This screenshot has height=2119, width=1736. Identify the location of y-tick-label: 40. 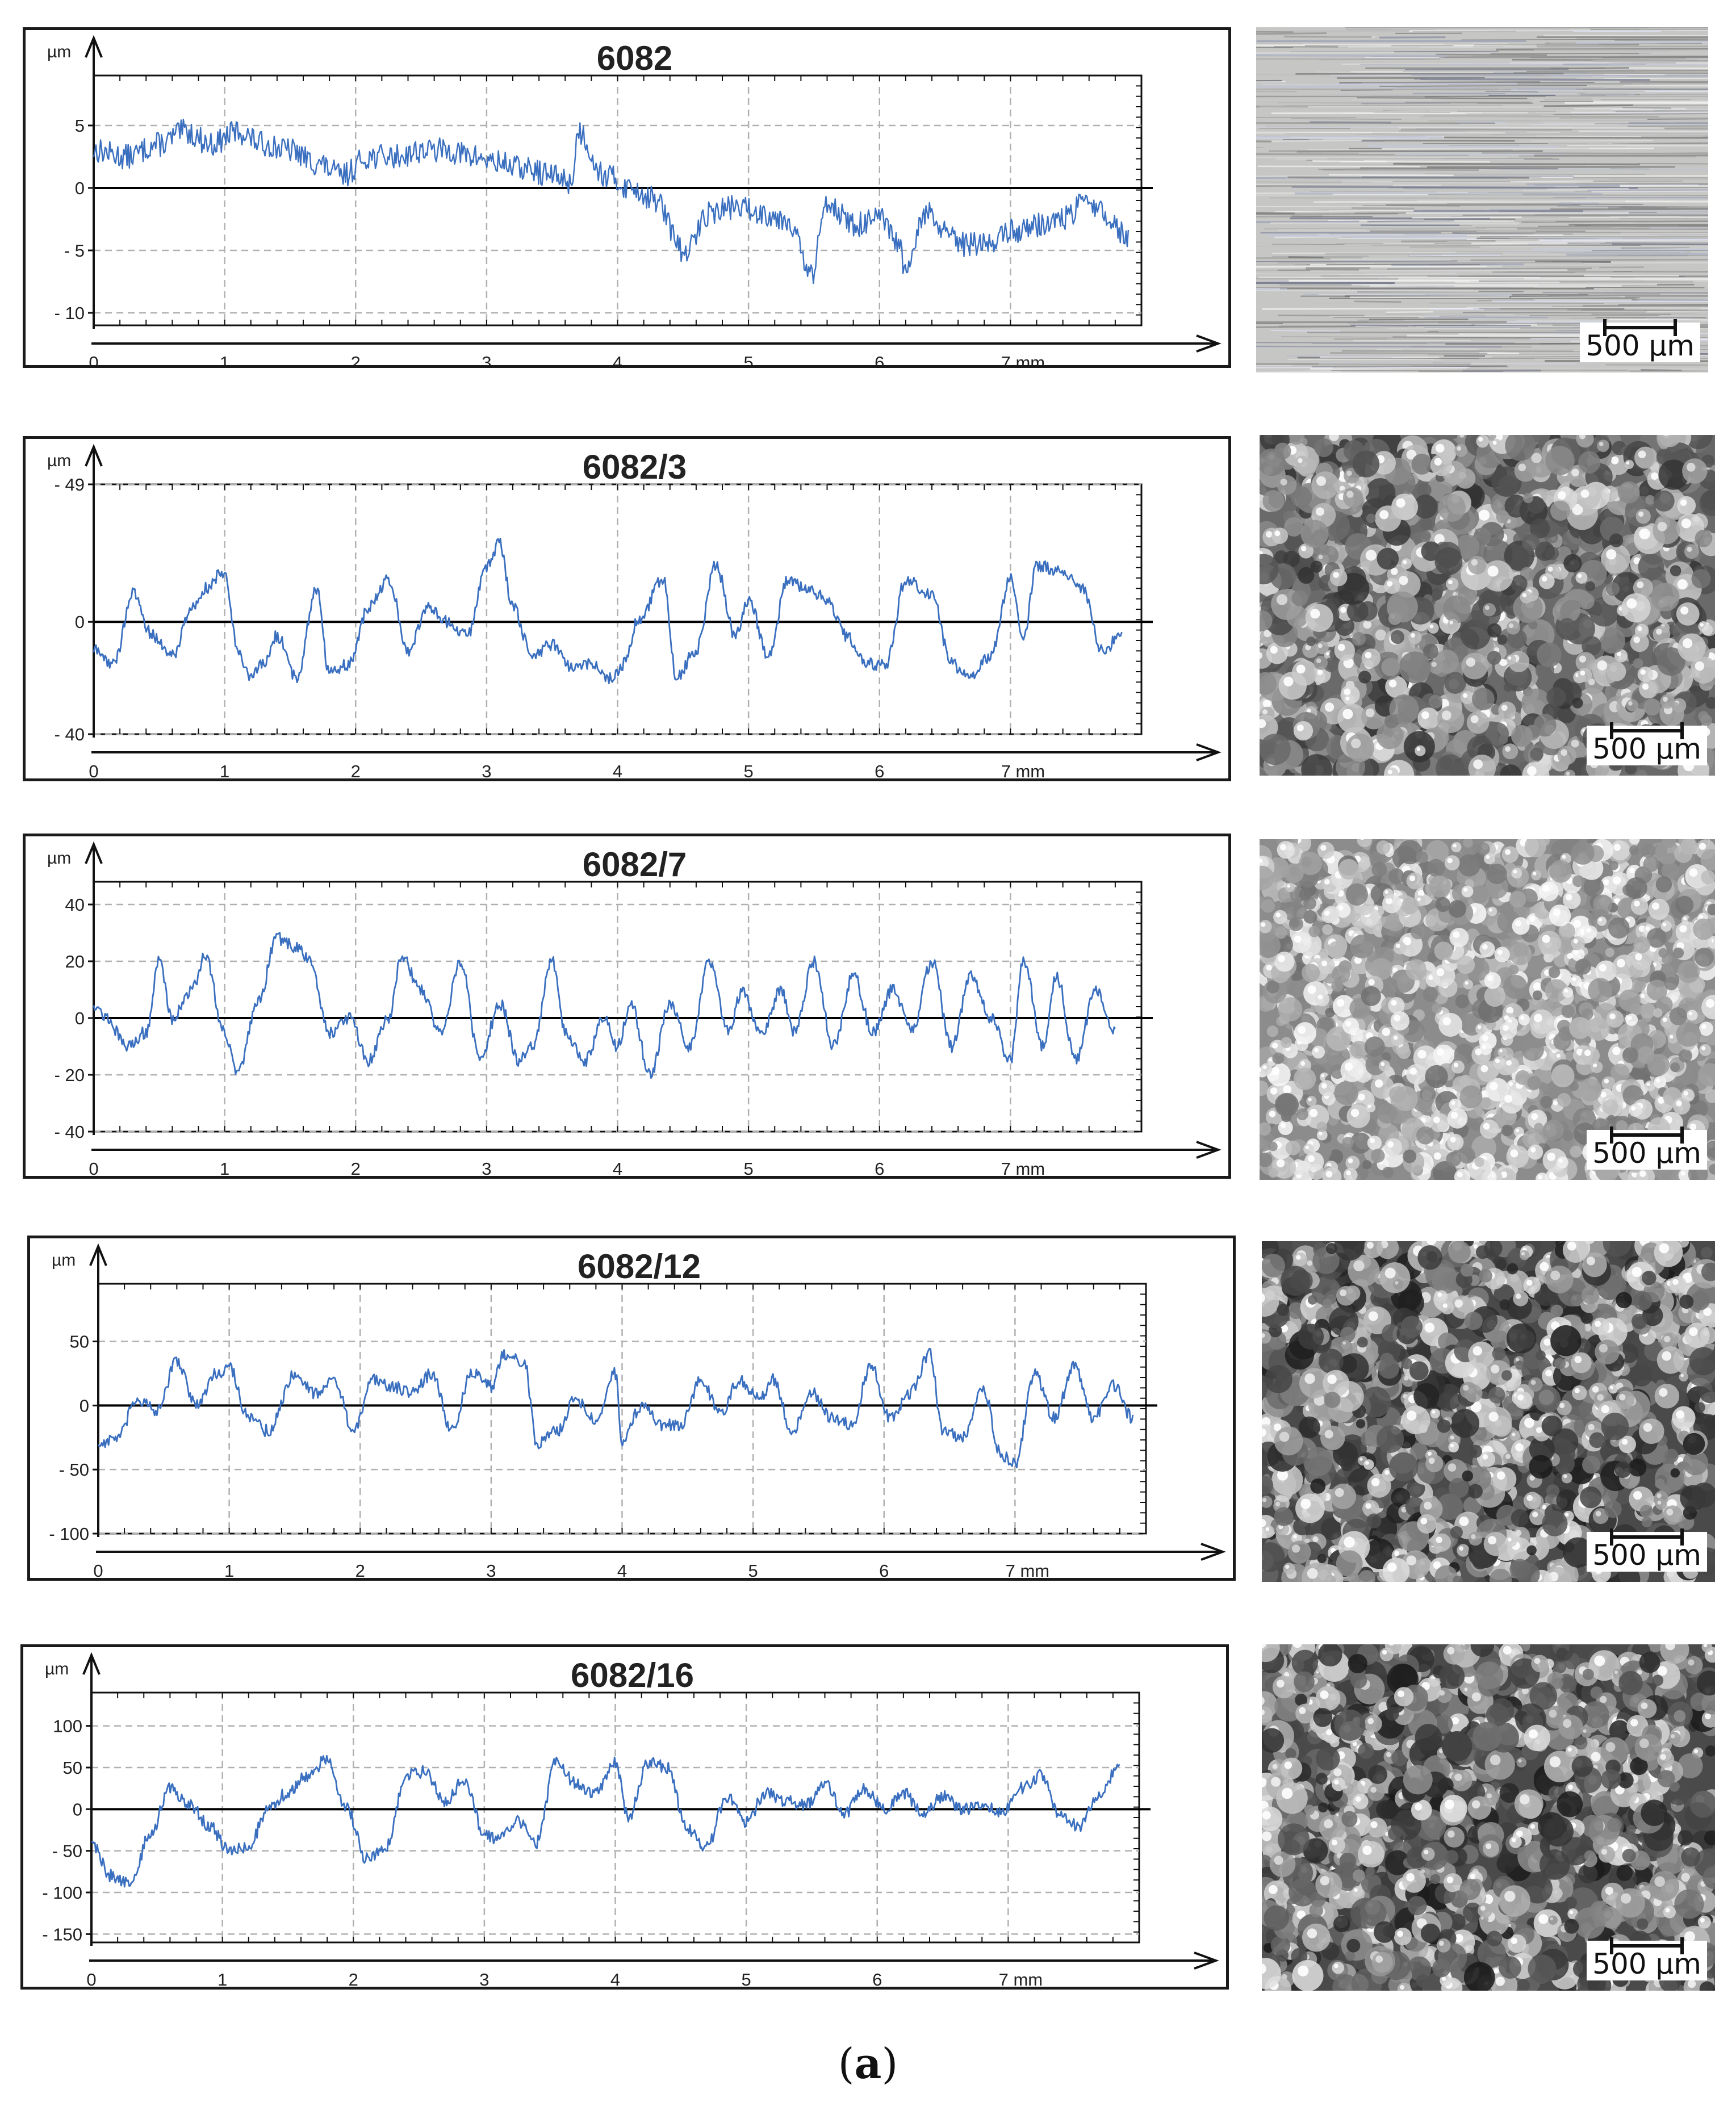
(75, 905).